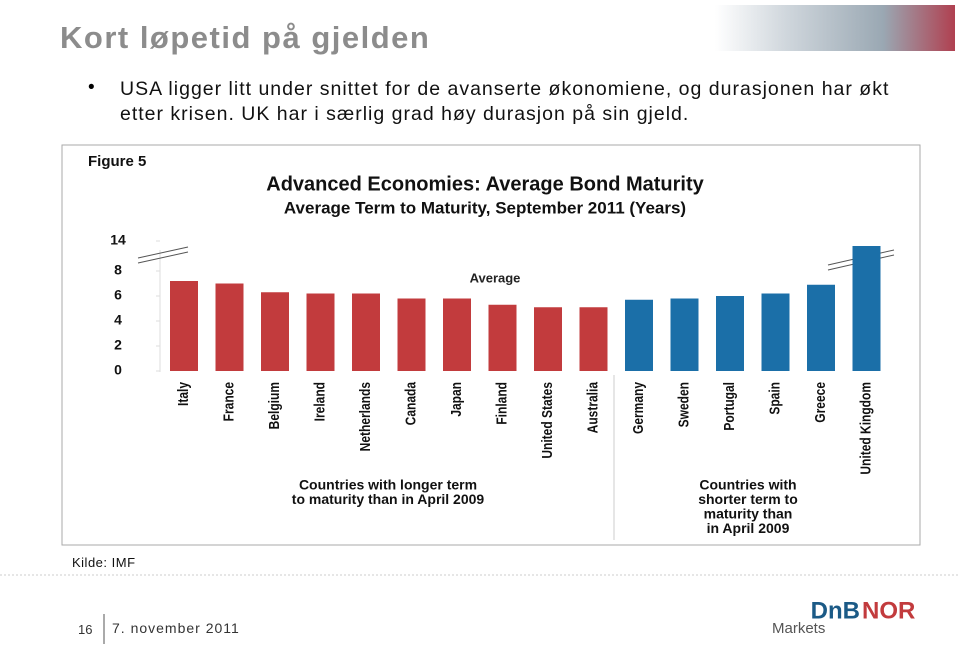  I want to click on x-tick-label: Germany, so click(638, 408).